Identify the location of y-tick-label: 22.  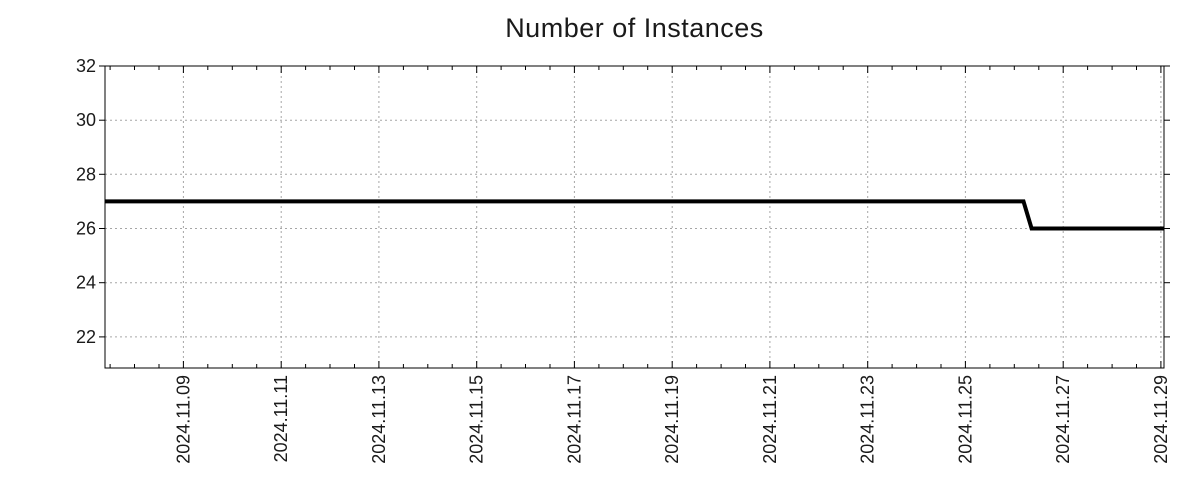
(86, 337).